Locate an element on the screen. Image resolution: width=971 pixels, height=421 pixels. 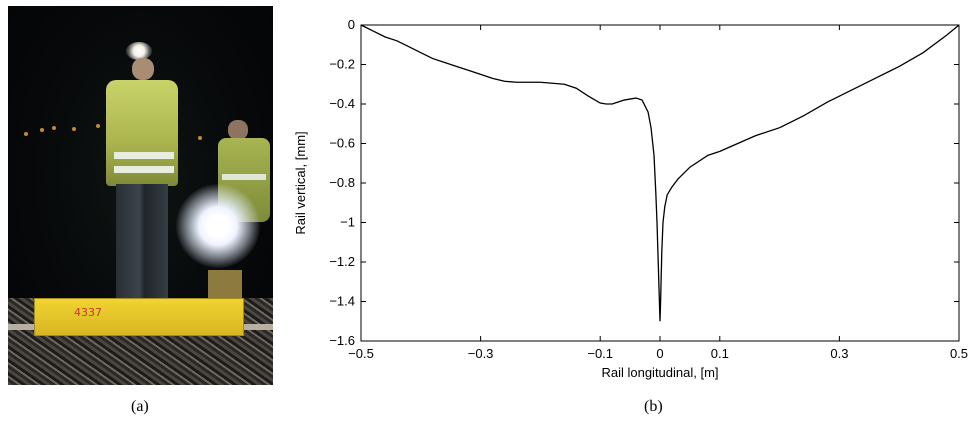
headlamp is located at coordinates (139, 51).